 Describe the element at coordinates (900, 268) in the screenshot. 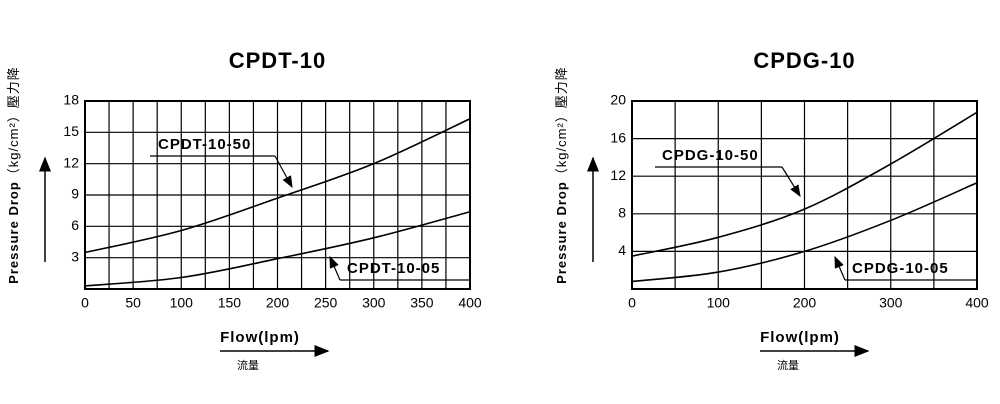

I see `series-label: CPDG-10-05` at that location.